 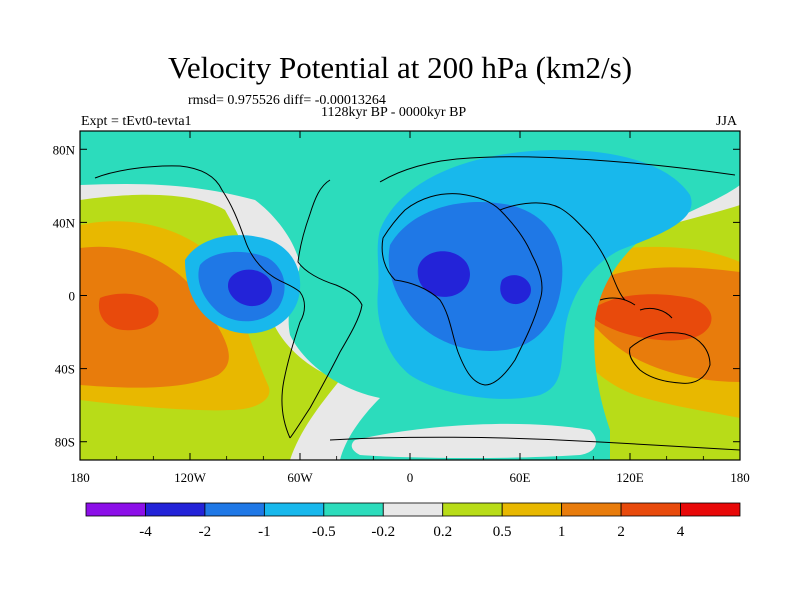 I want to click on y-tick-label: 40S, so click(x=65, y=369).